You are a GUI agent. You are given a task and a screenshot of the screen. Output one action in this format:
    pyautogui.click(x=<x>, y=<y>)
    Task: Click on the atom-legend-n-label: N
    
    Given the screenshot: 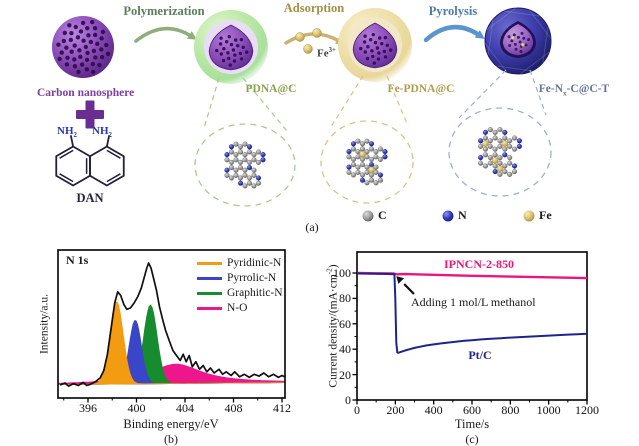 What is the action you would take?
    pyautogui.click(x=462, y=215)
    